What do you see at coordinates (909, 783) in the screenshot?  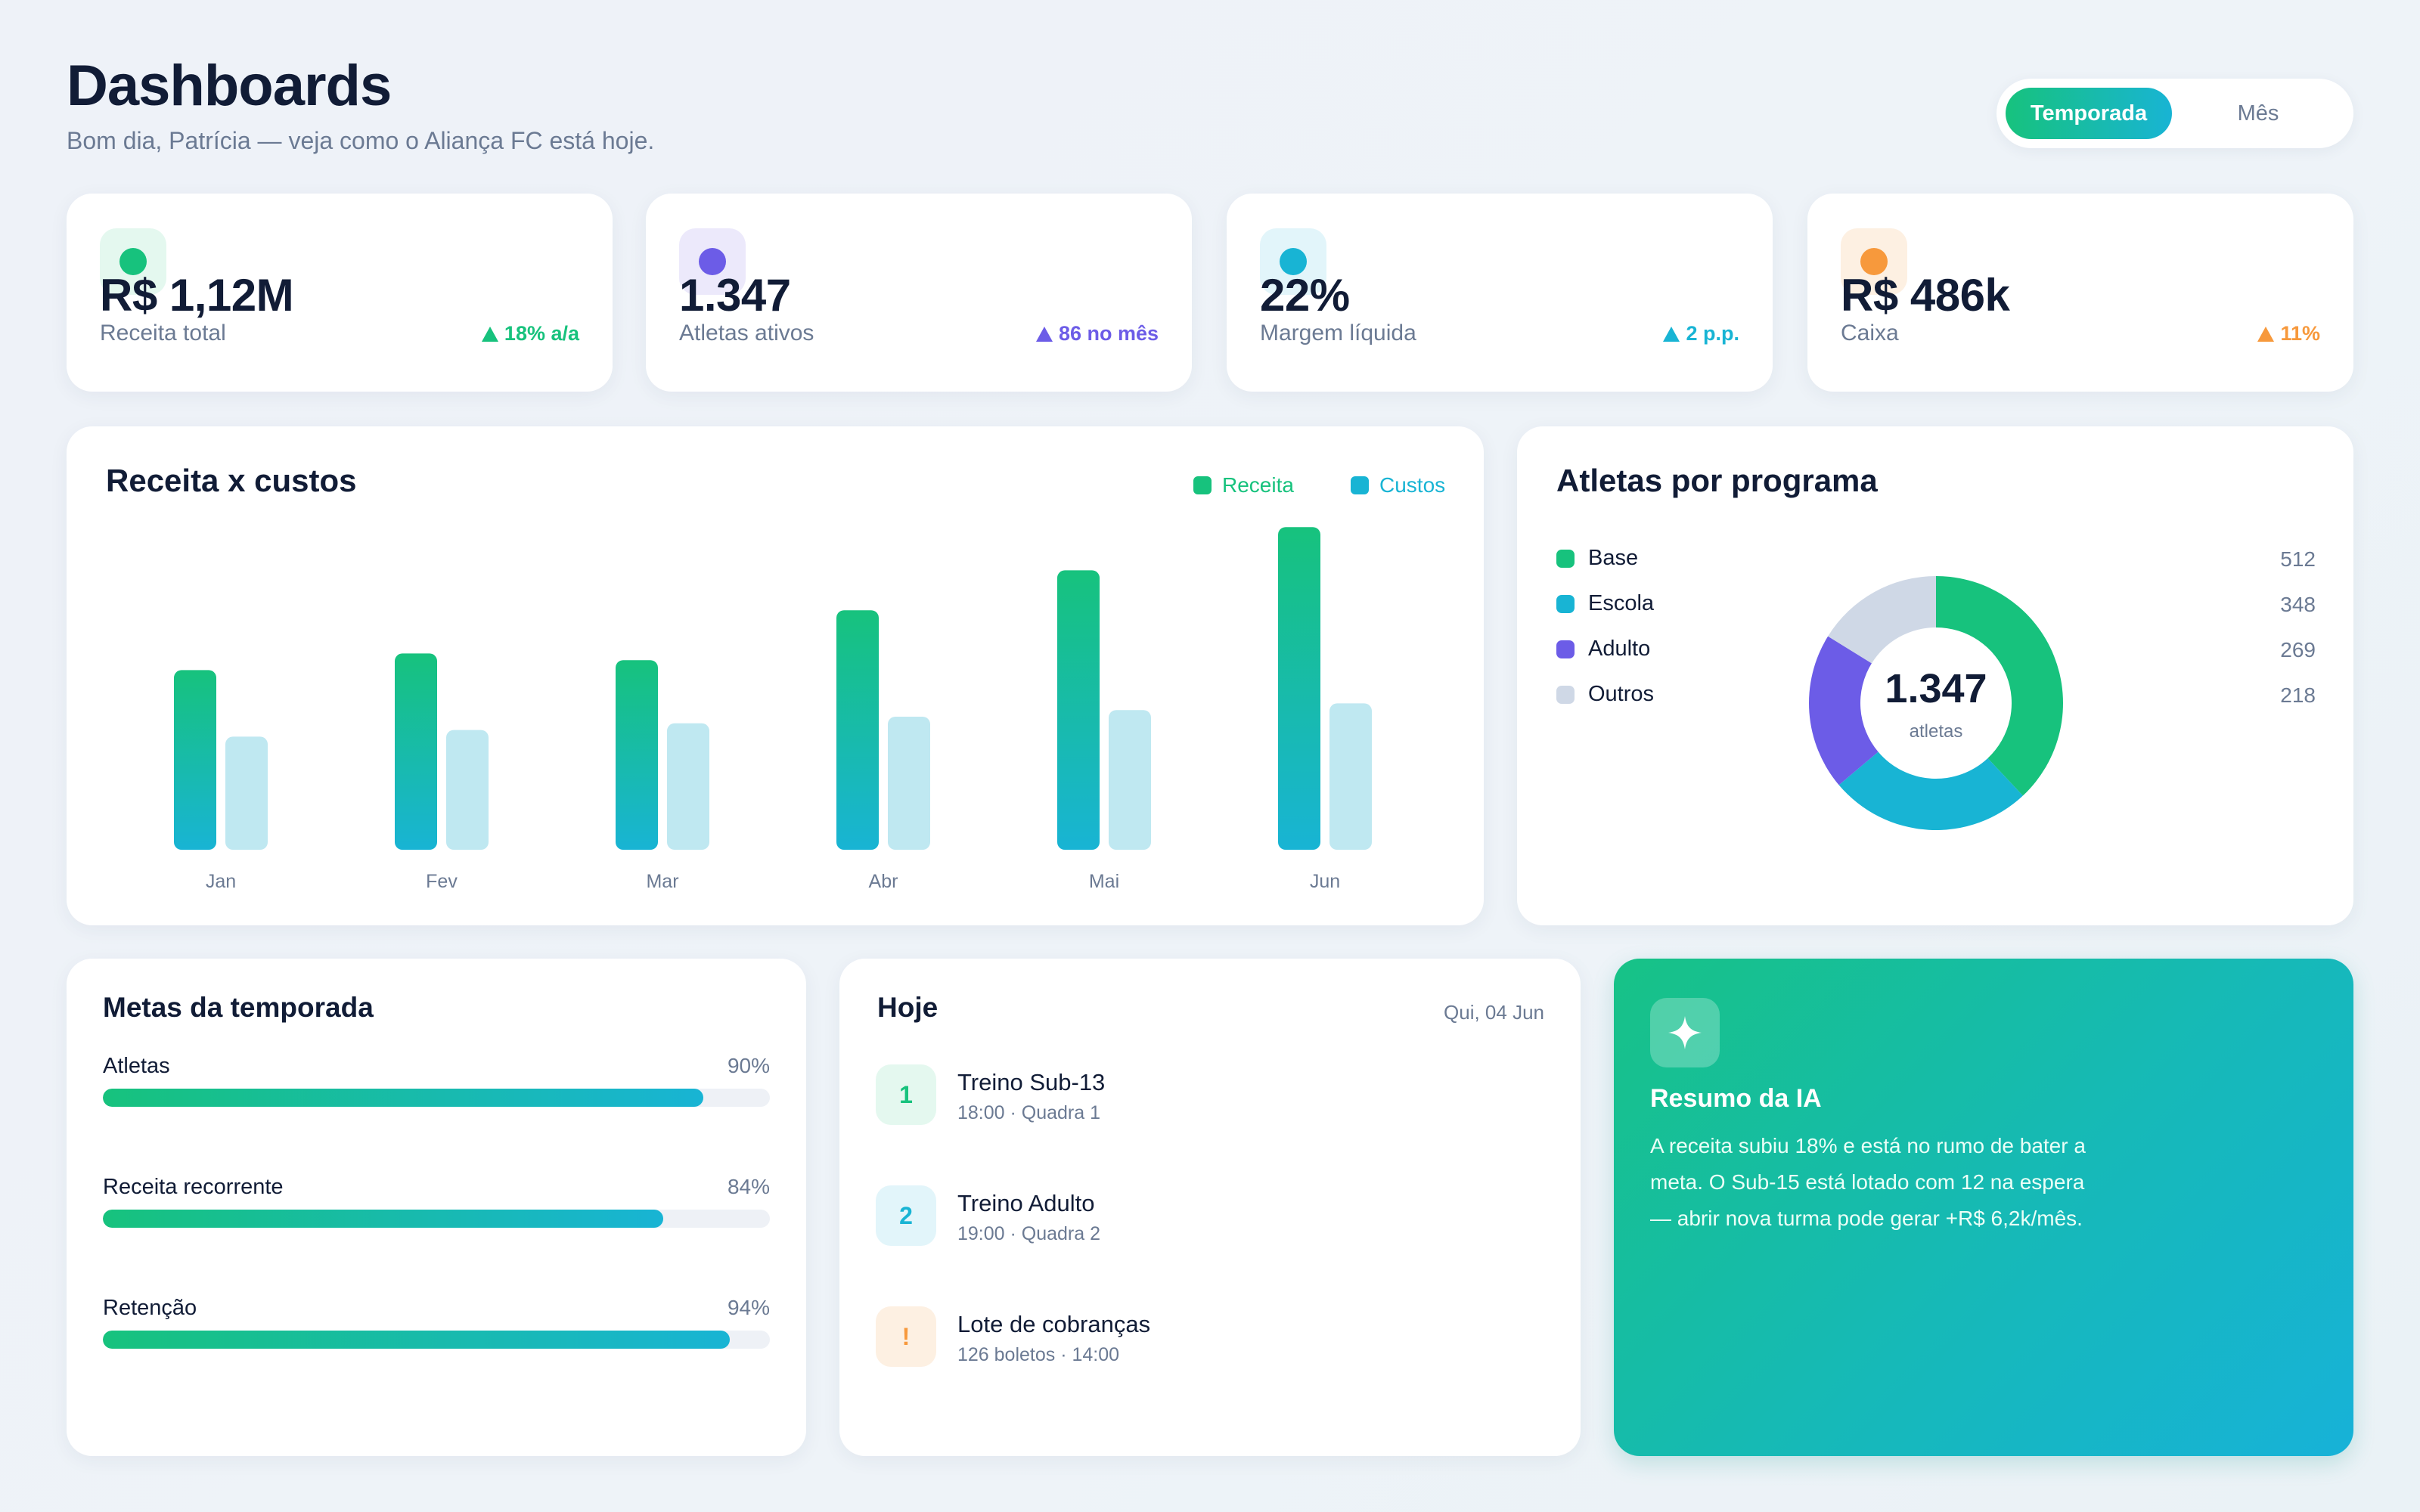 I see `bar-custos-abr` at bounding box center [909, 783].